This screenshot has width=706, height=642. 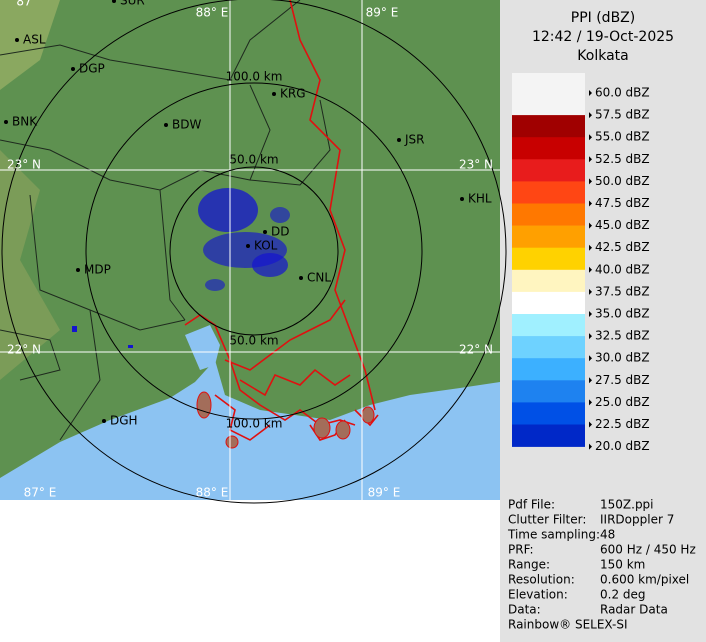 I want to click on city-label: CNL, so click(x=319, y=278).